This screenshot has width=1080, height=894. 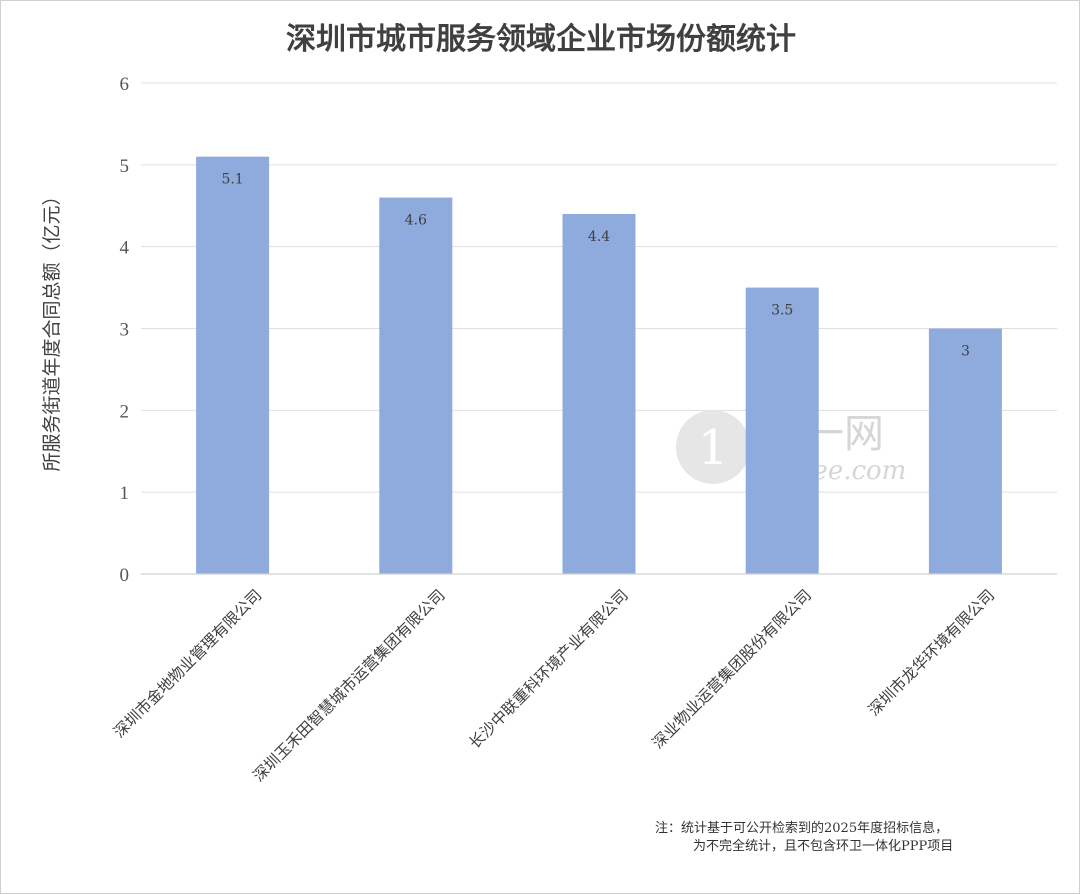 I want to click on y-axis-ticks: 0 1 2 3 4 5 6, so click(x=125, y=330).